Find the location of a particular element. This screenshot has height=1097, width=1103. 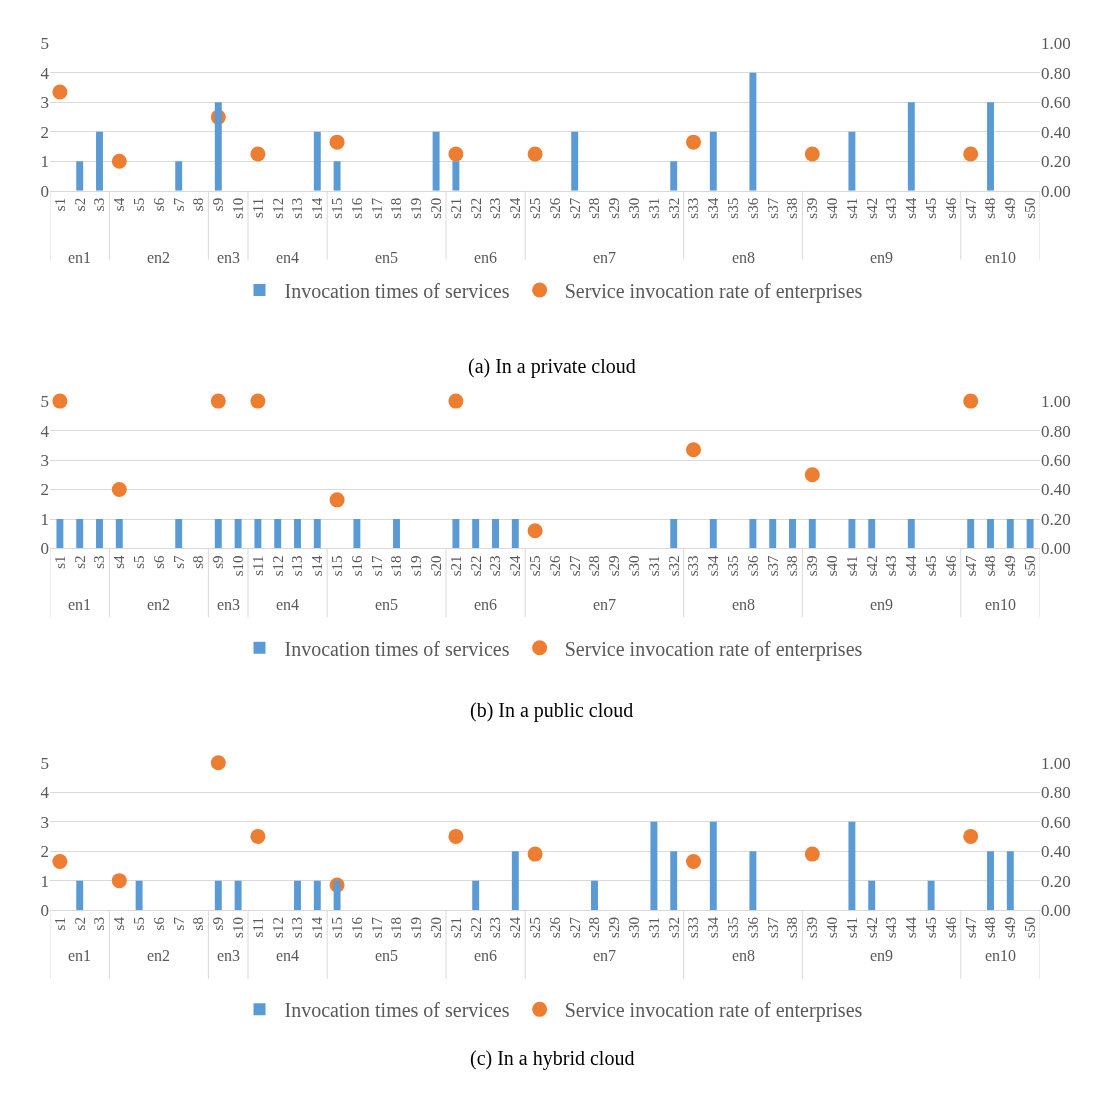

text: en4 is located at coordinates (288, 955).